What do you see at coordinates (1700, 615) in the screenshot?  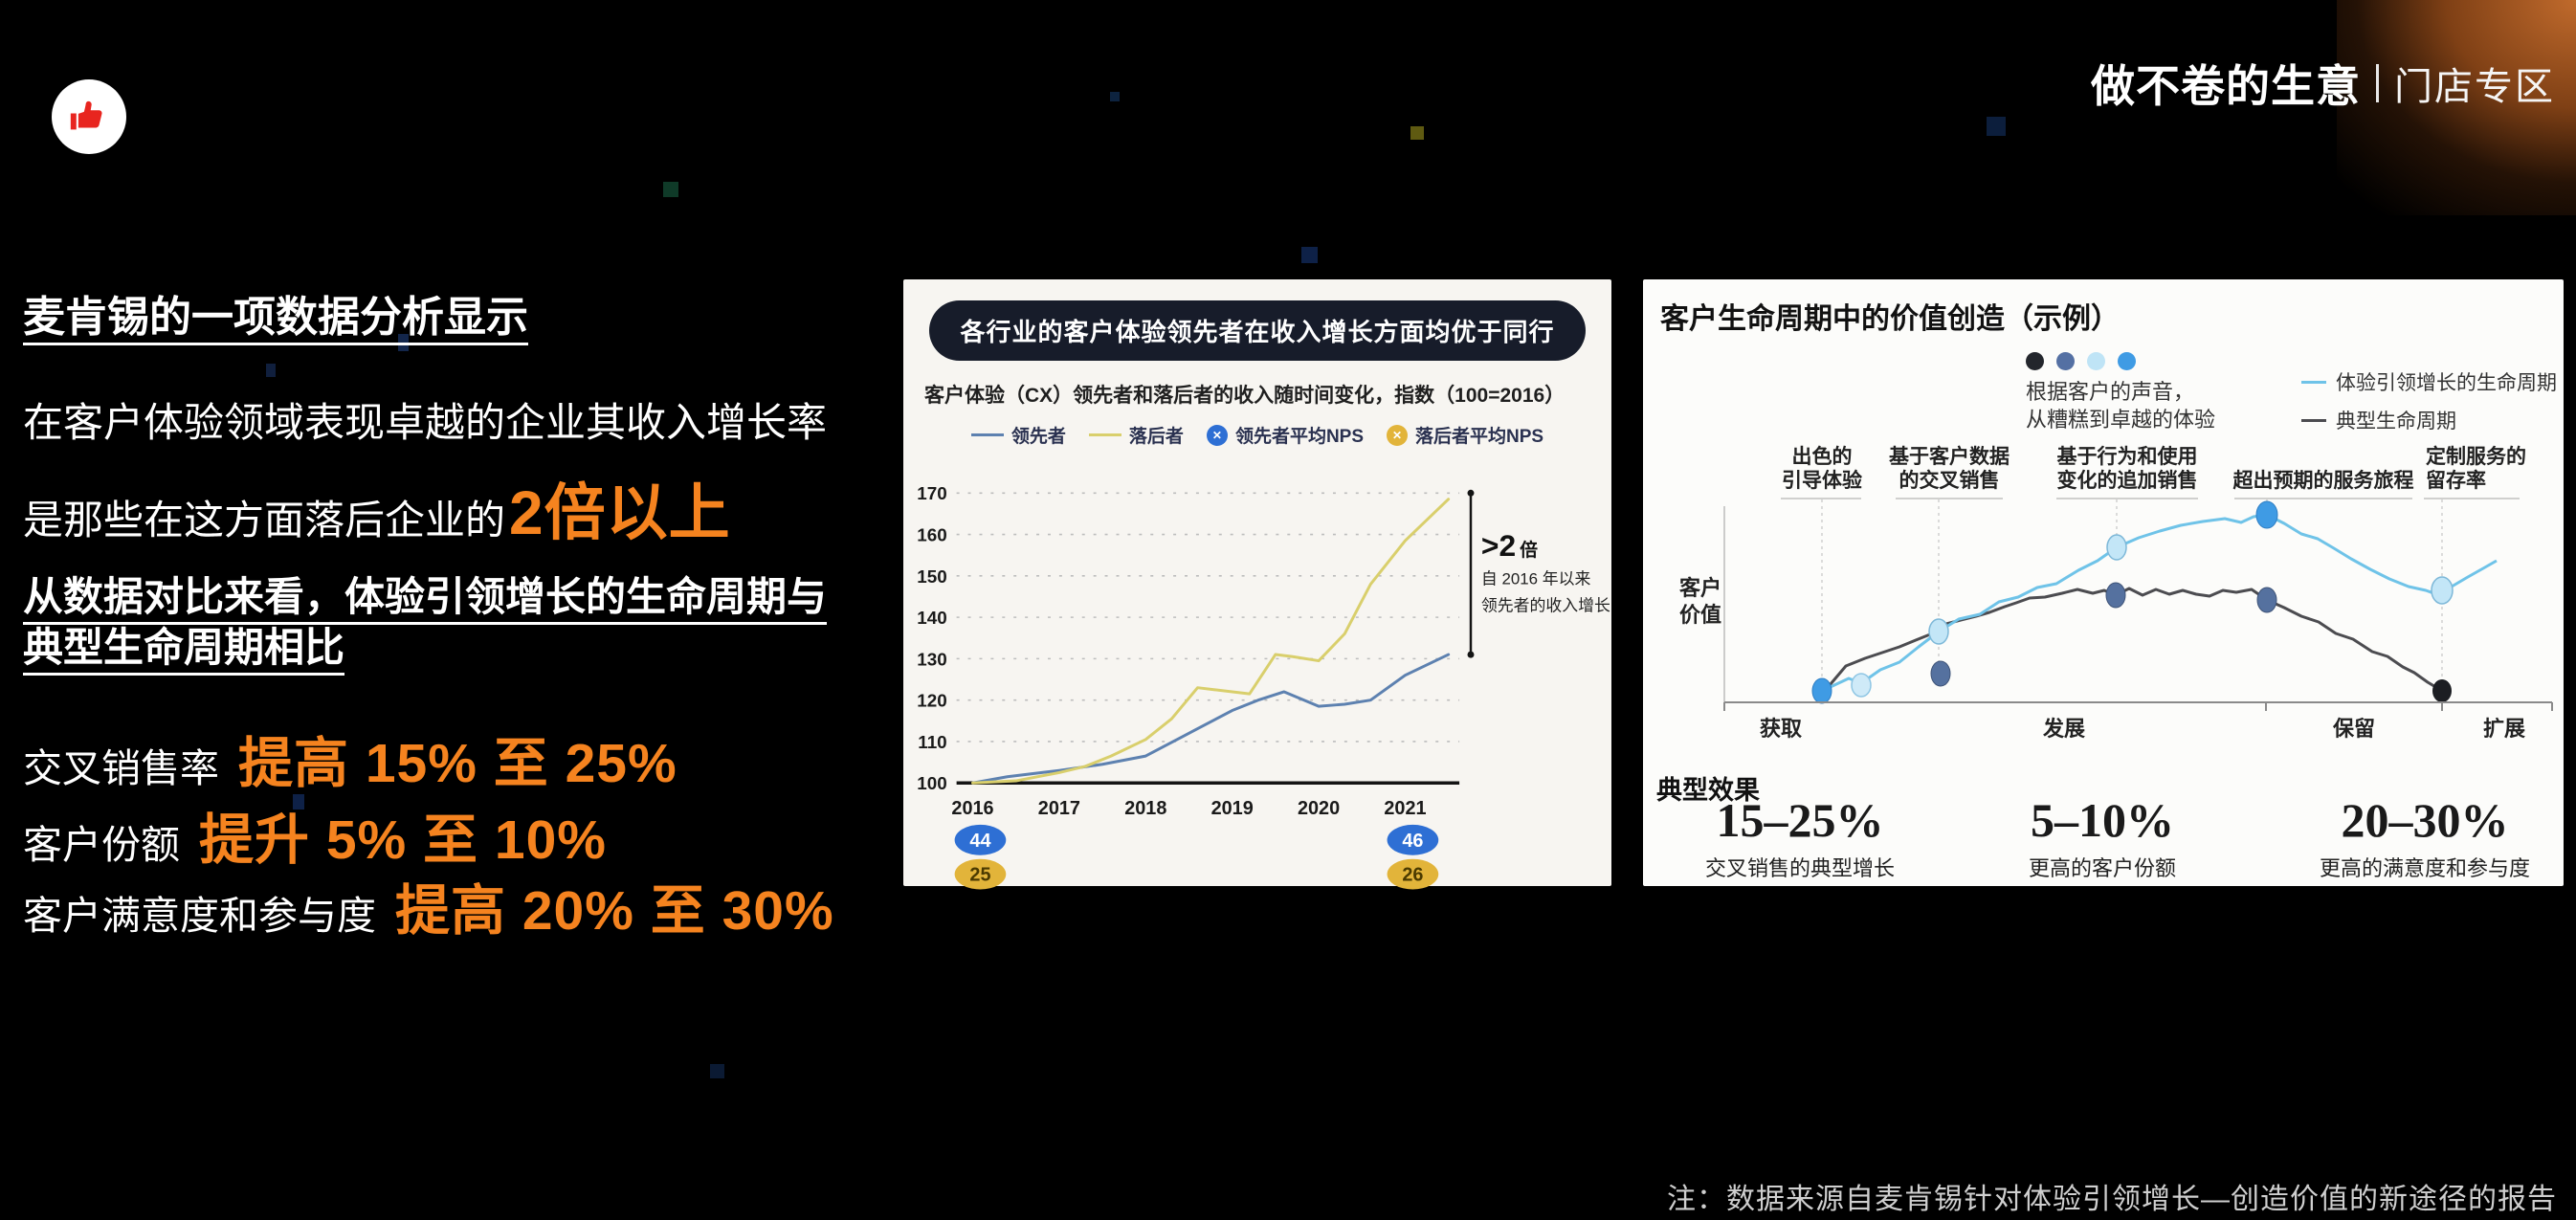 I see `y-axis-label-line2: 价值` at bounding box center [1700, 615].